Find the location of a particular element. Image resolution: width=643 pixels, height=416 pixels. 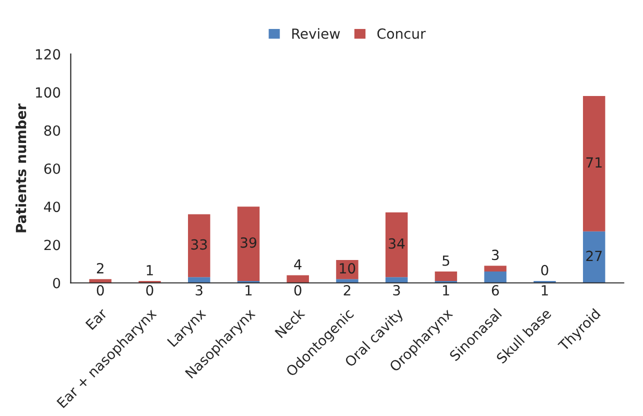

data-label: 5 is located at coordinates (446, 261).